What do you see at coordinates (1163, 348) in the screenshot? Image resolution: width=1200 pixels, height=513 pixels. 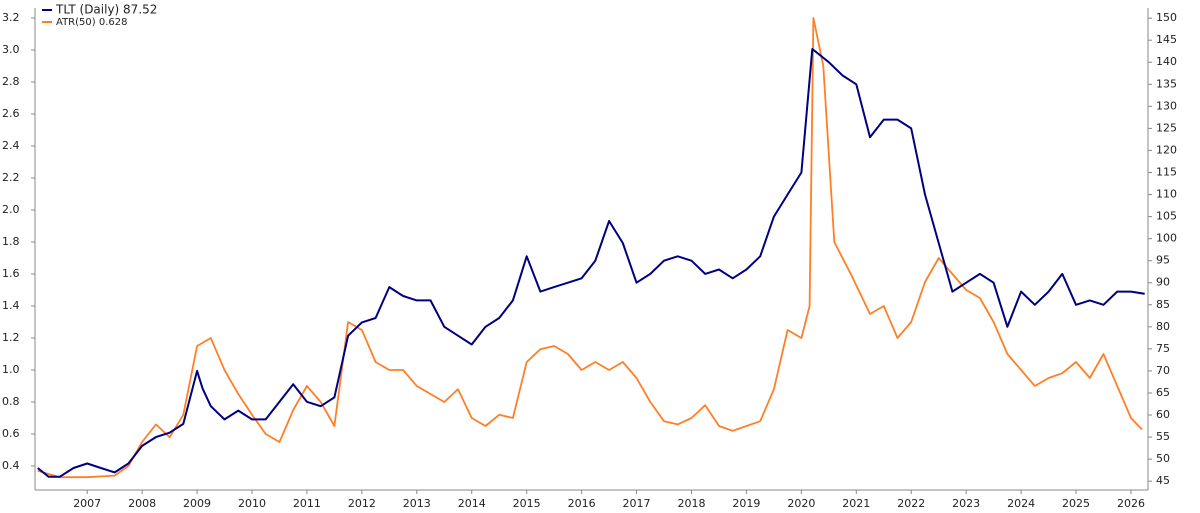 I see `y2-tick-label: 75` at bounding box center [1163, 348].